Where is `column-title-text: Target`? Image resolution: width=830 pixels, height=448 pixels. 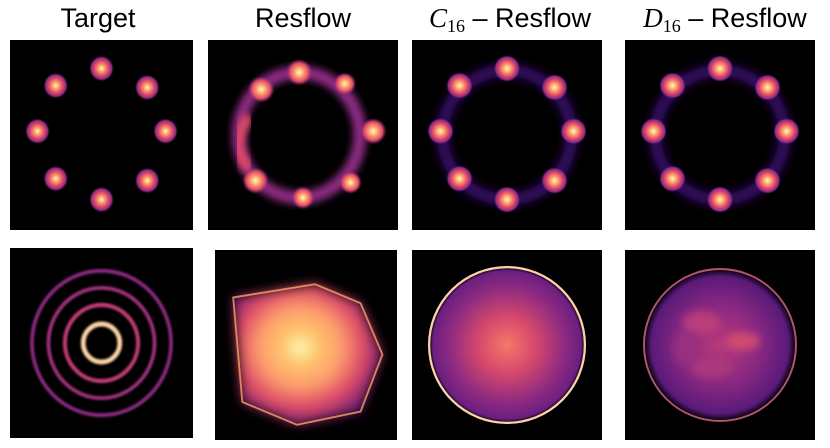 column-title-text: Target is located at coordinates (98, 18).